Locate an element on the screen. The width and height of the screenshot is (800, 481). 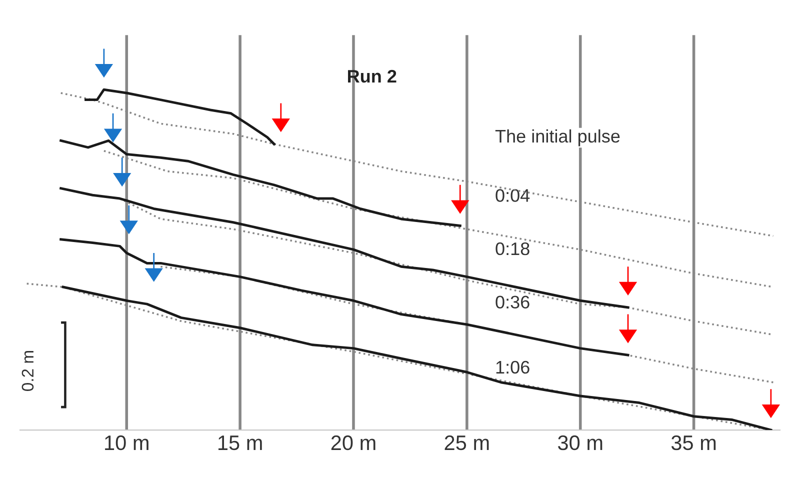
annotation: 0:36 is located at coordinates (513, 302).